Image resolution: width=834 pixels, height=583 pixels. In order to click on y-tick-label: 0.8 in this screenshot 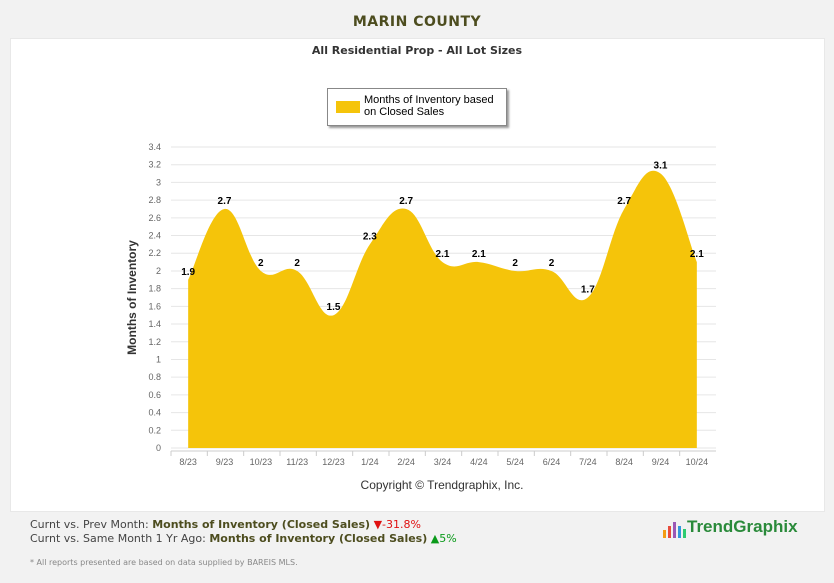, I will do `click(154, 377)`.